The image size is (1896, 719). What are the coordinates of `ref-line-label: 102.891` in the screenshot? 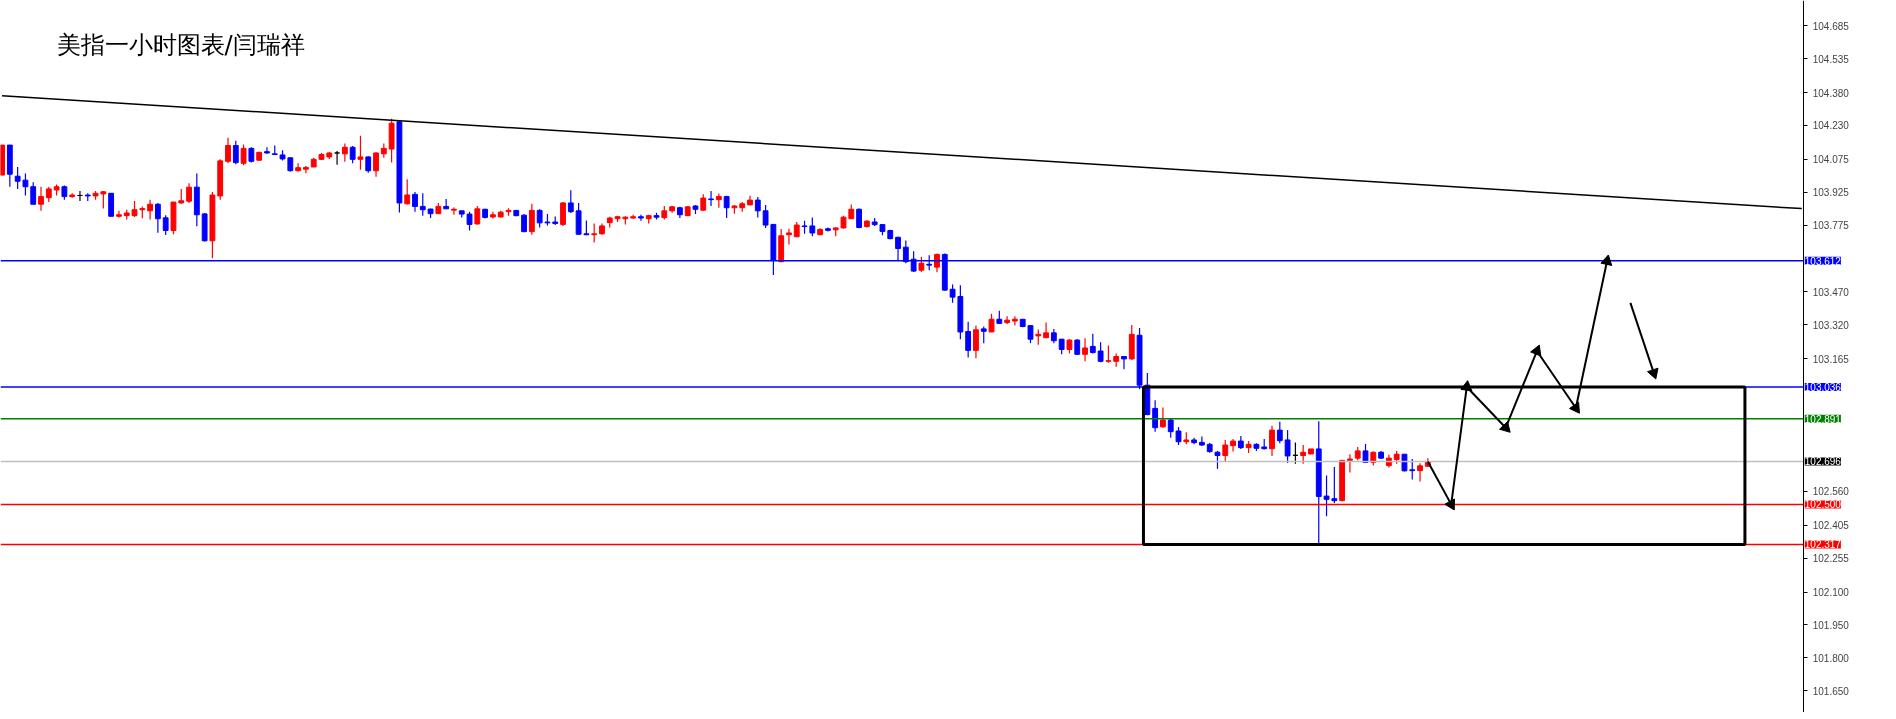 It's located at (1823, 419).